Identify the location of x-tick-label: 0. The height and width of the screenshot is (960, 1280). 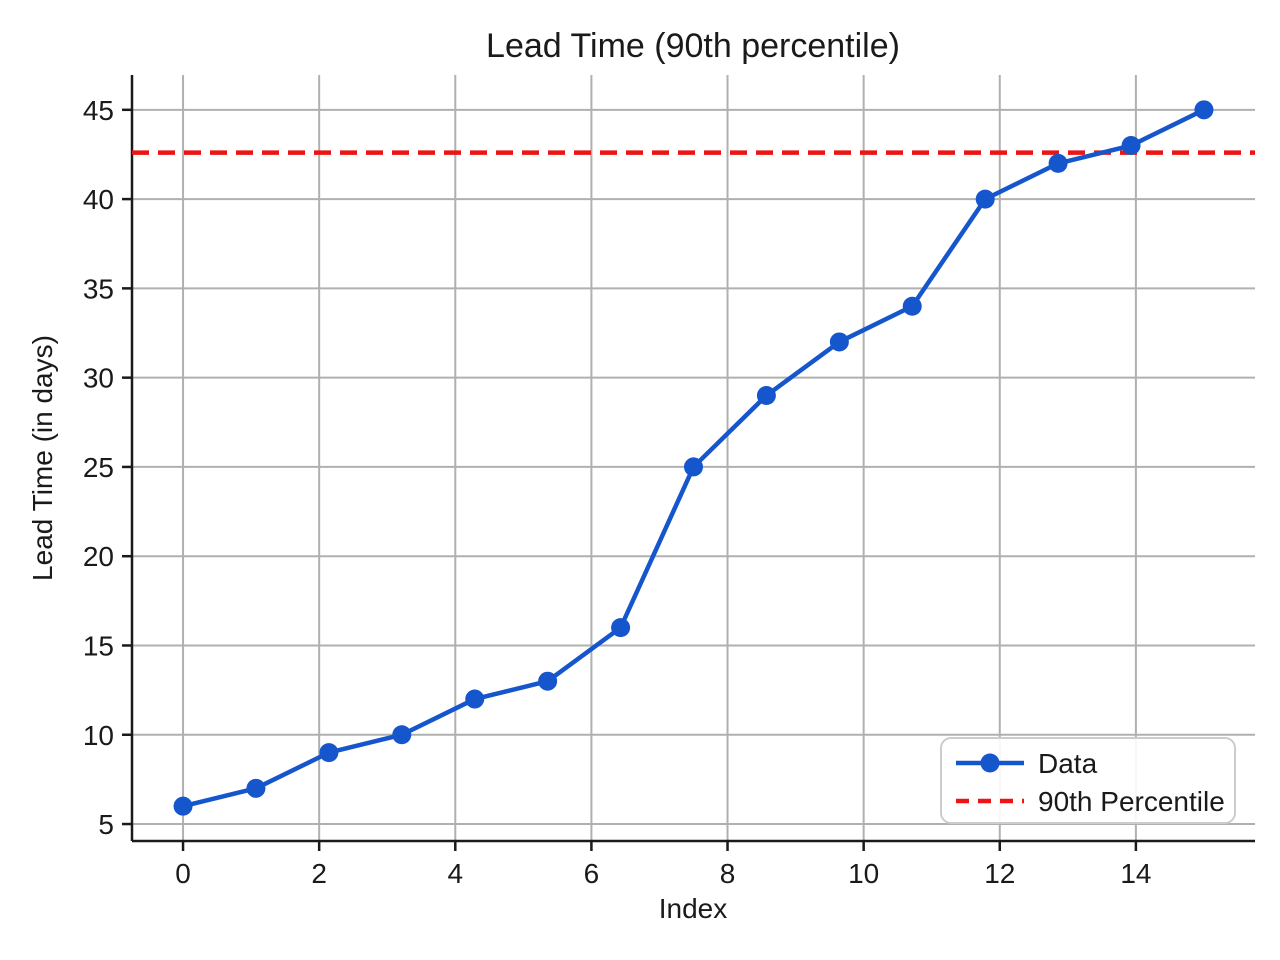
(183, 873).